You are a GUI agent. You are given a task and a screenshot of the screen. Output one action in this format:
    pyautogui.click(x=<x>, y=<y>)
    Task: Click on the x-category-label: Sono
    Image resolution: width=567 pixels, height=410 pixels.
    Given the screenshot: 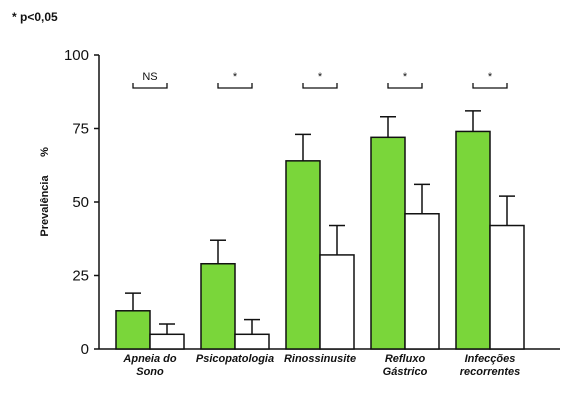 What is the action you would take?
    pyautogui.click(x=150, y=372)
    